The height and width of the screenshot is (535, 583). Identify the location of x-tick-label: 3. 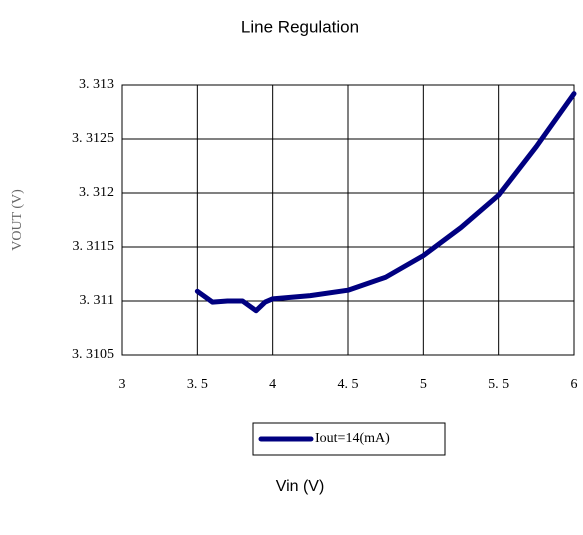
(122, 384).